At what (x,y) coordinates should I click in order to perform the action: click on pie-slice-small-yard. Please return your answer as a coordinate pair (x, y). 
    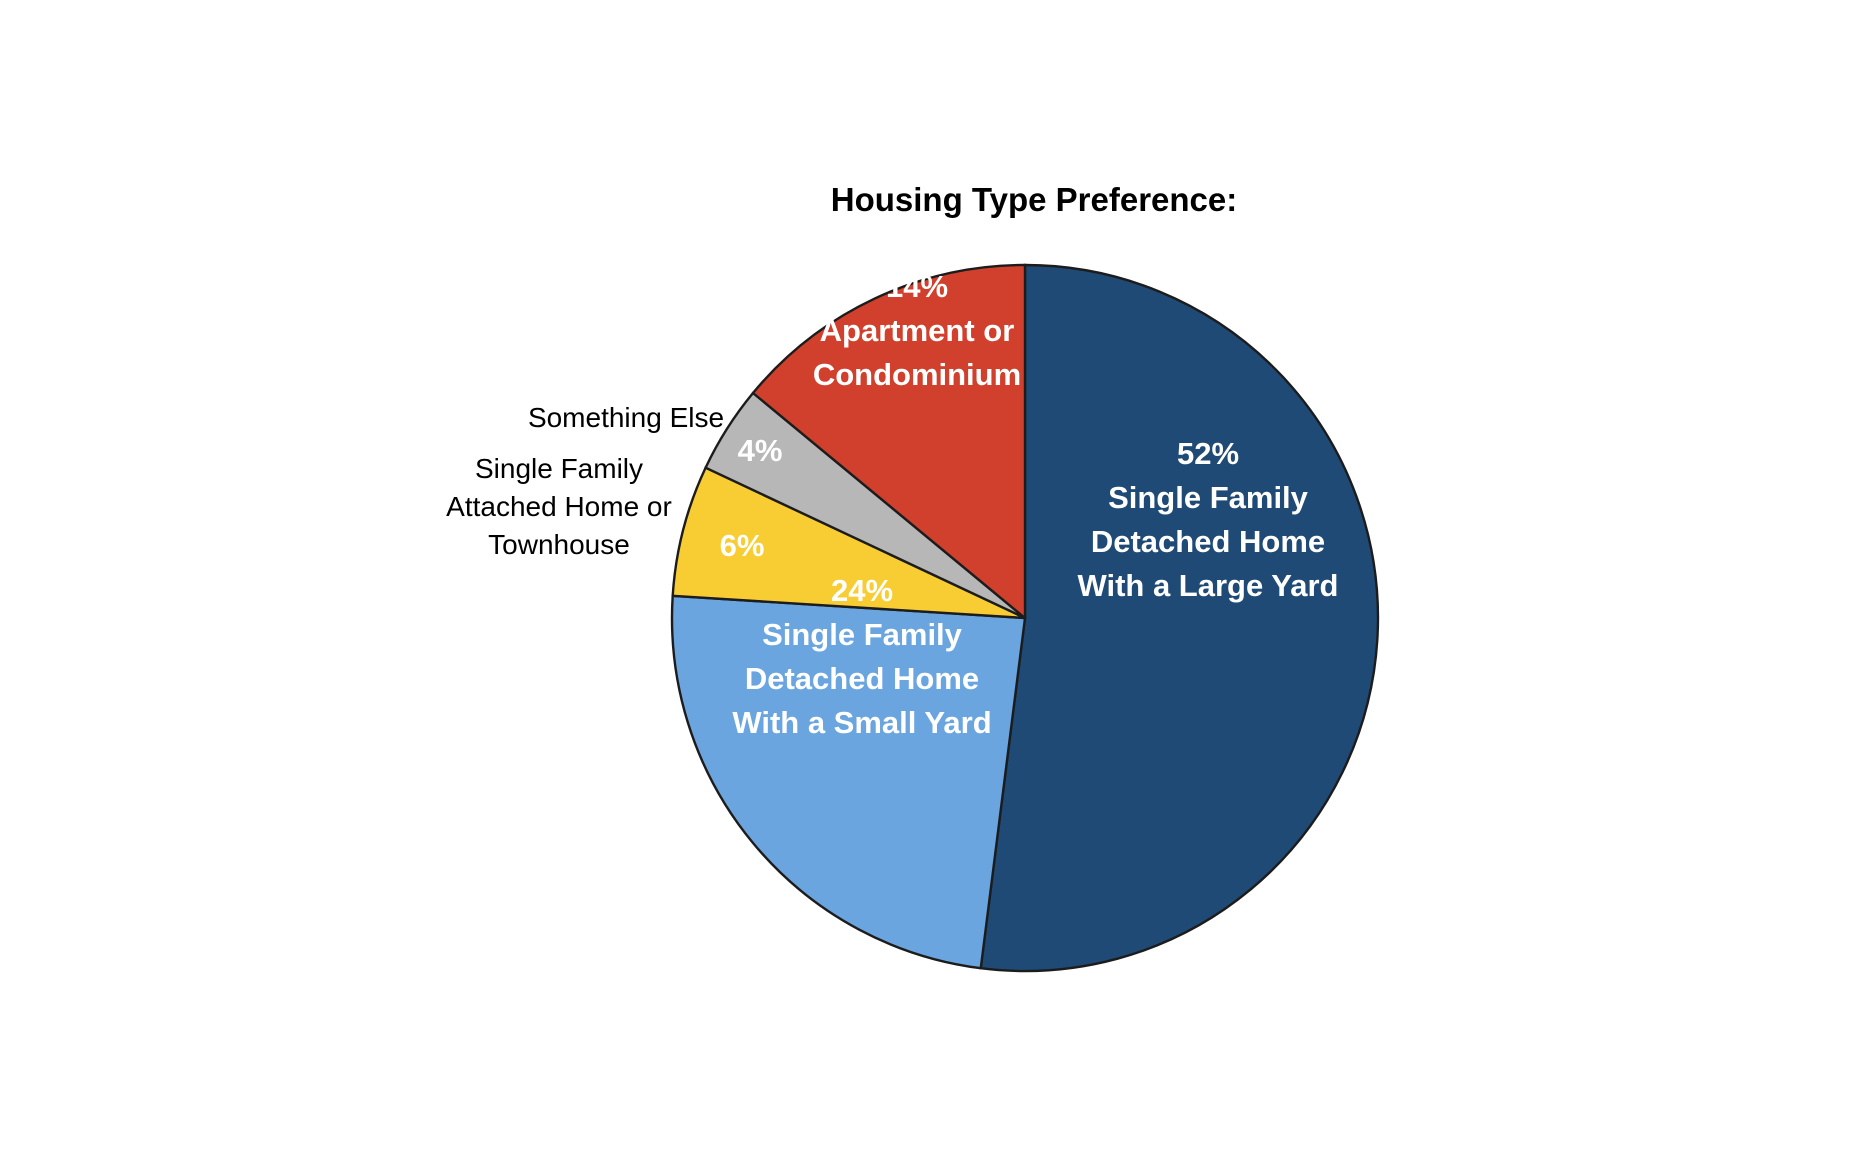
    Looking at the image, I should click on (848, 782).